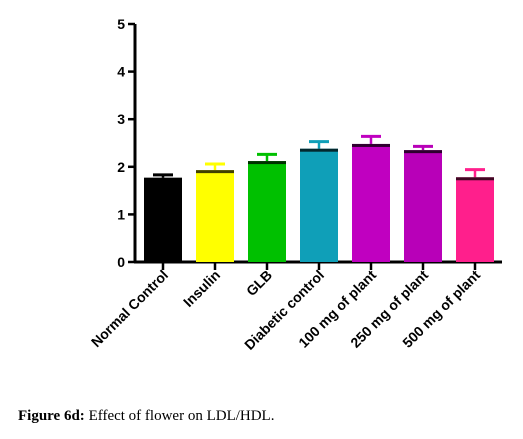 The height and width of the screenshot is (439, 523). What do you see at coordinates (121, 167) in the screenshot?
I see `y-tick-label: 2` at bounding box center [121, 167].